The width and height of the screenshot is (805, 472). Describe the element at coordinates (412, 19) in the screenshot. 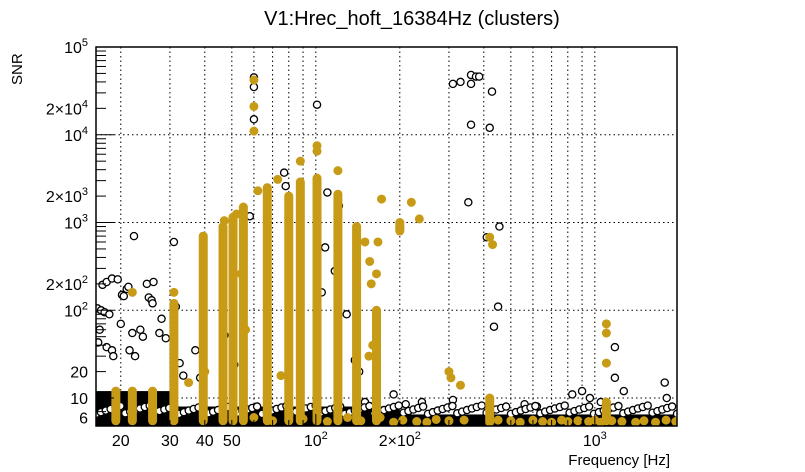

I see `chart-title: V1:Hrec_hoft_16384Hz (clusters)` at that location.